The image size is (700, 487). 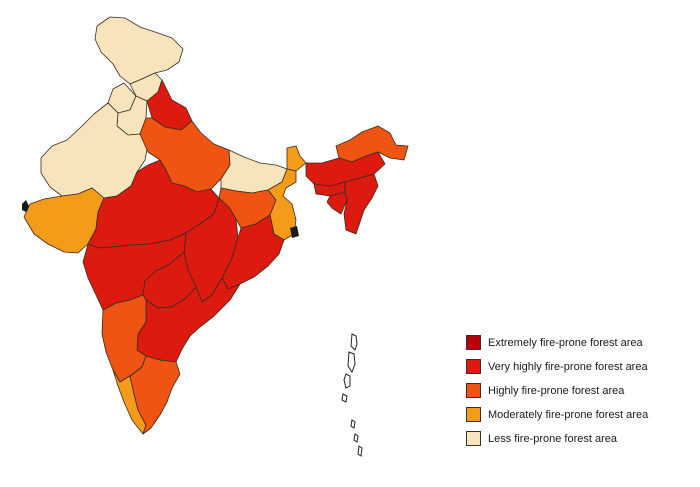 What do you see at coordinates (64, 220) in the screenshot?
I see `region-gujarat` at bounding box center [64, 220].